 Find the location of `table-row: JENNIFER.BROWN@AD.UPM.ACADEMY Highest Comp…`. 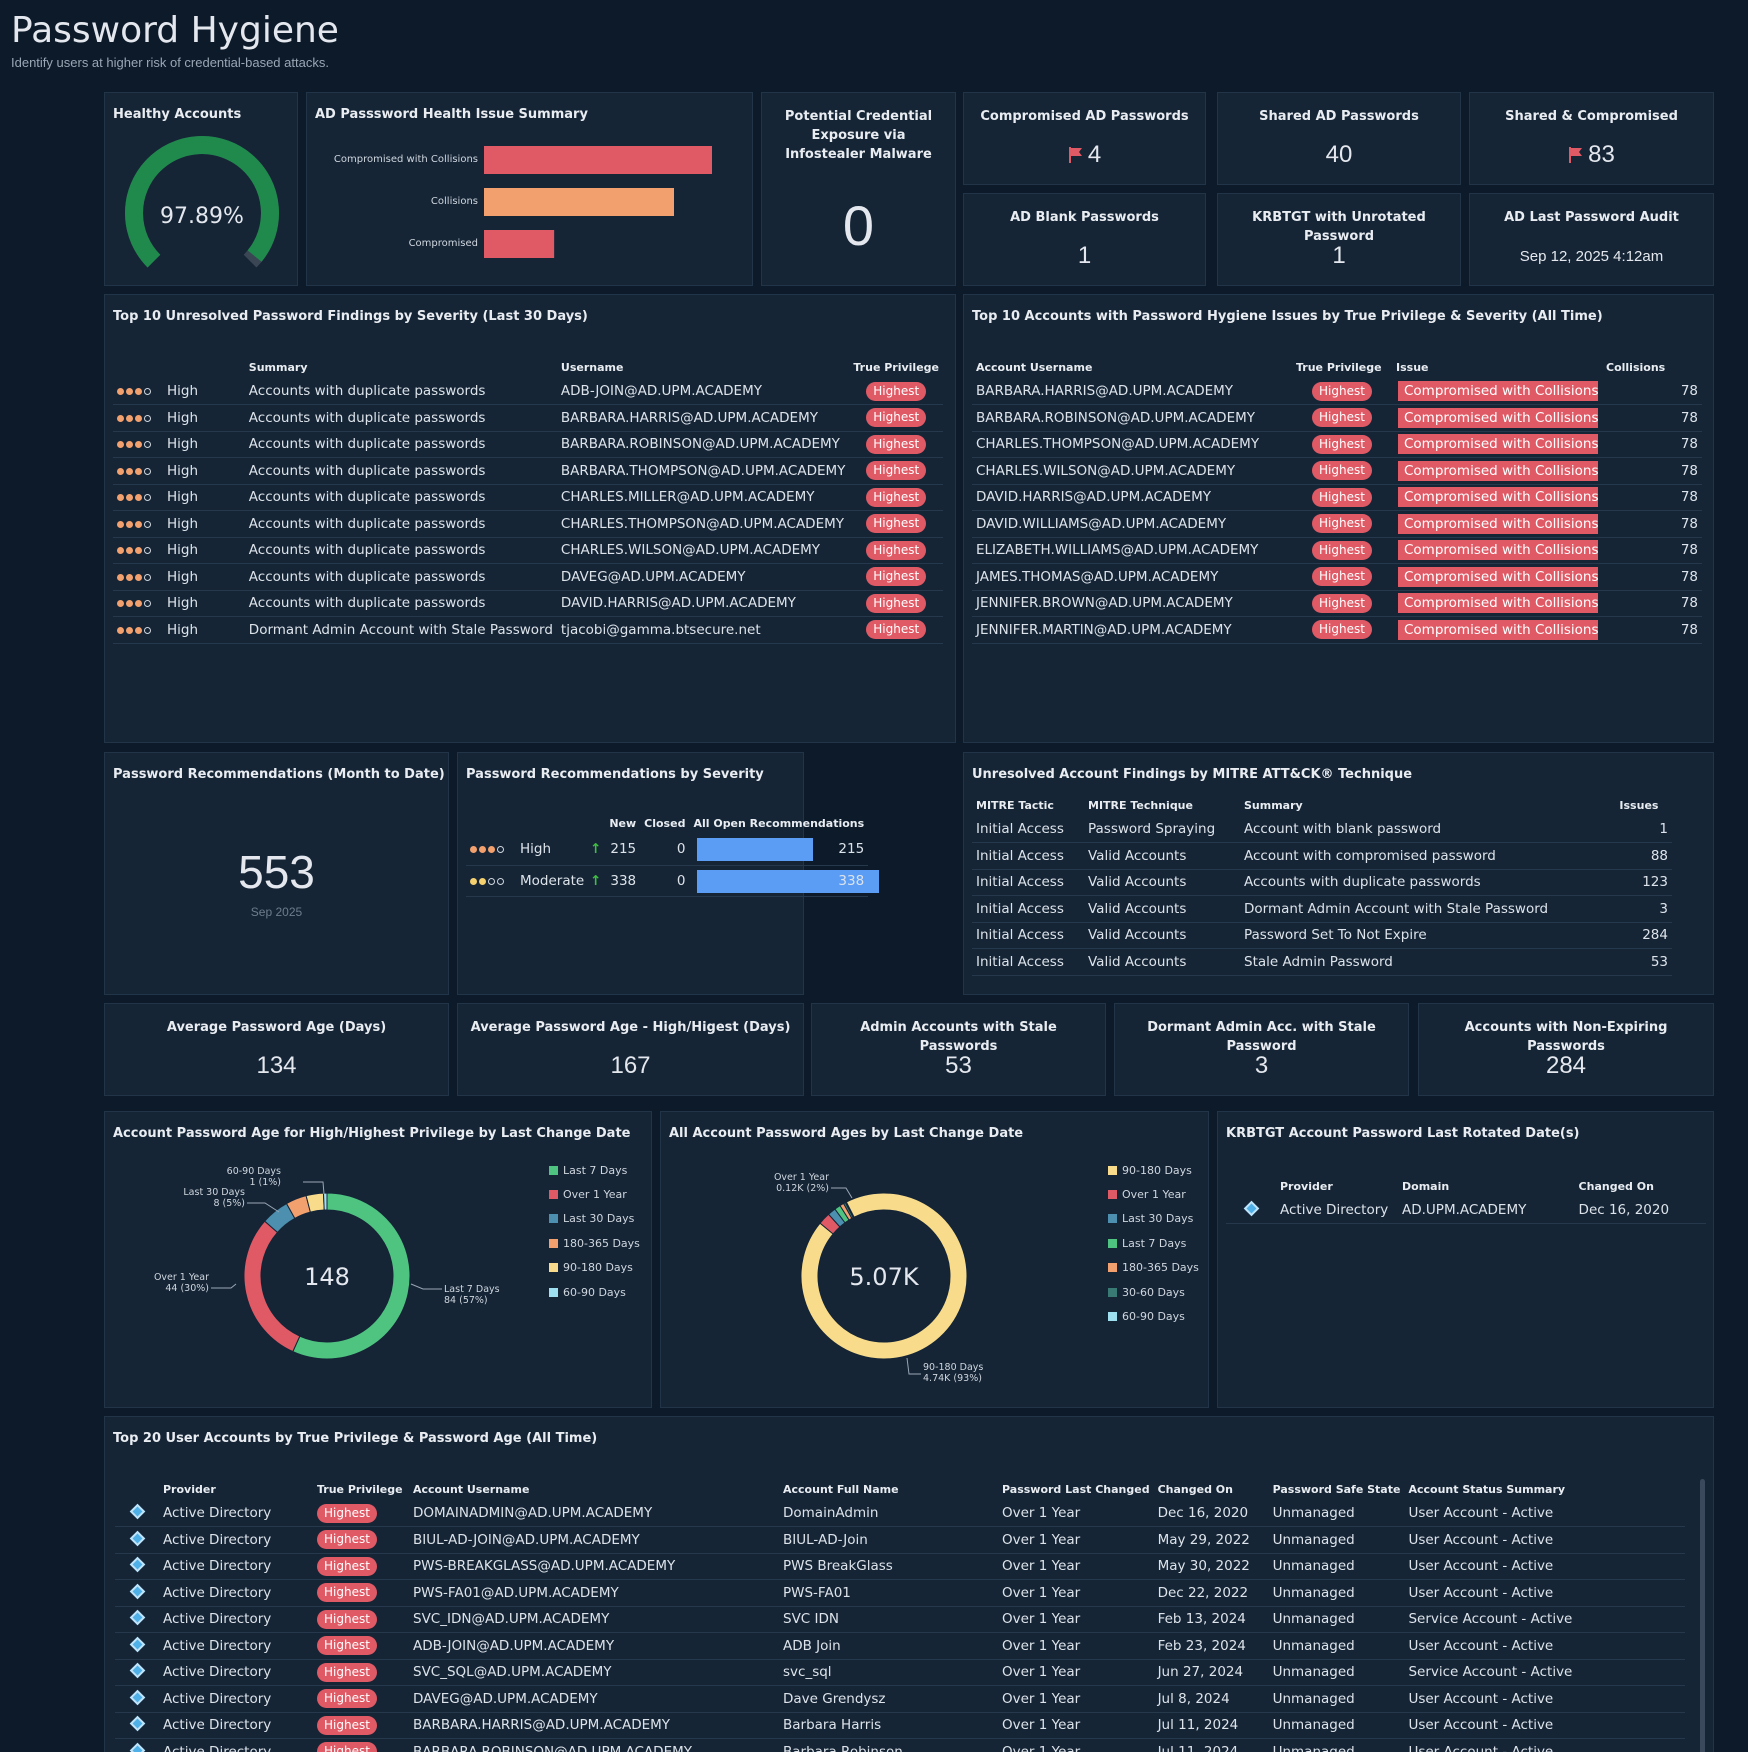

table-row: JENNIFER.BROWN@AD.UPM.ACADEMY Highest Comp… is located at coordinates (1337, 603).